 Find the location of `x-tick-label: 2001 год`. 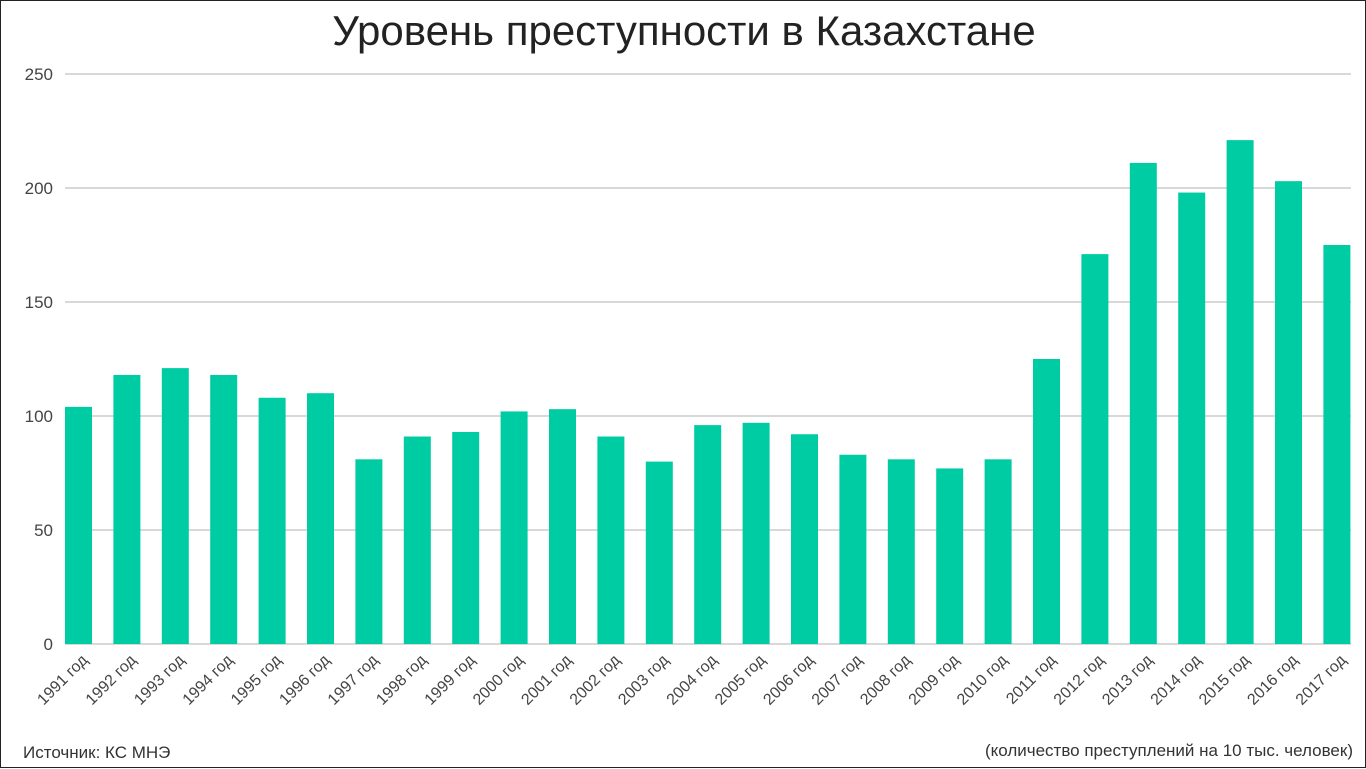

x-tick-label: 2001 год is located at coordinates (546, 679).